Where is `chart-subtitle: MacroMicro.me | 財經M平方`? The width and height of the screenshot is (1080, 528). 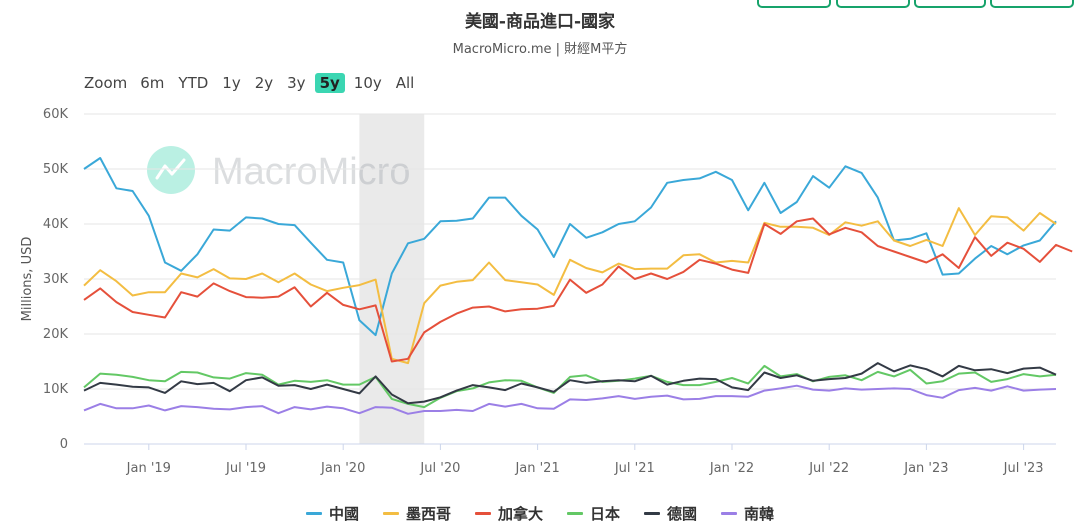
chart-subtitle: MacroMicro.me | 財經M平方 is located at coordinates (540, 49).